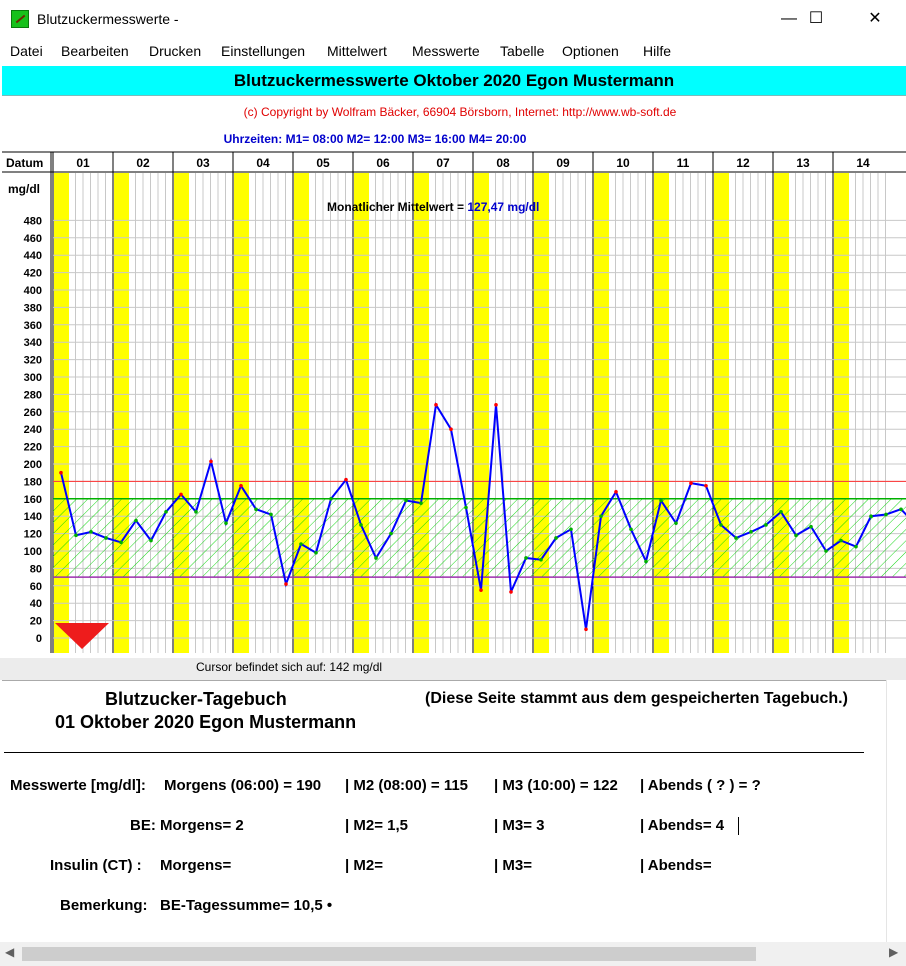  I want to click on day-label: 05, so click(323, 163).